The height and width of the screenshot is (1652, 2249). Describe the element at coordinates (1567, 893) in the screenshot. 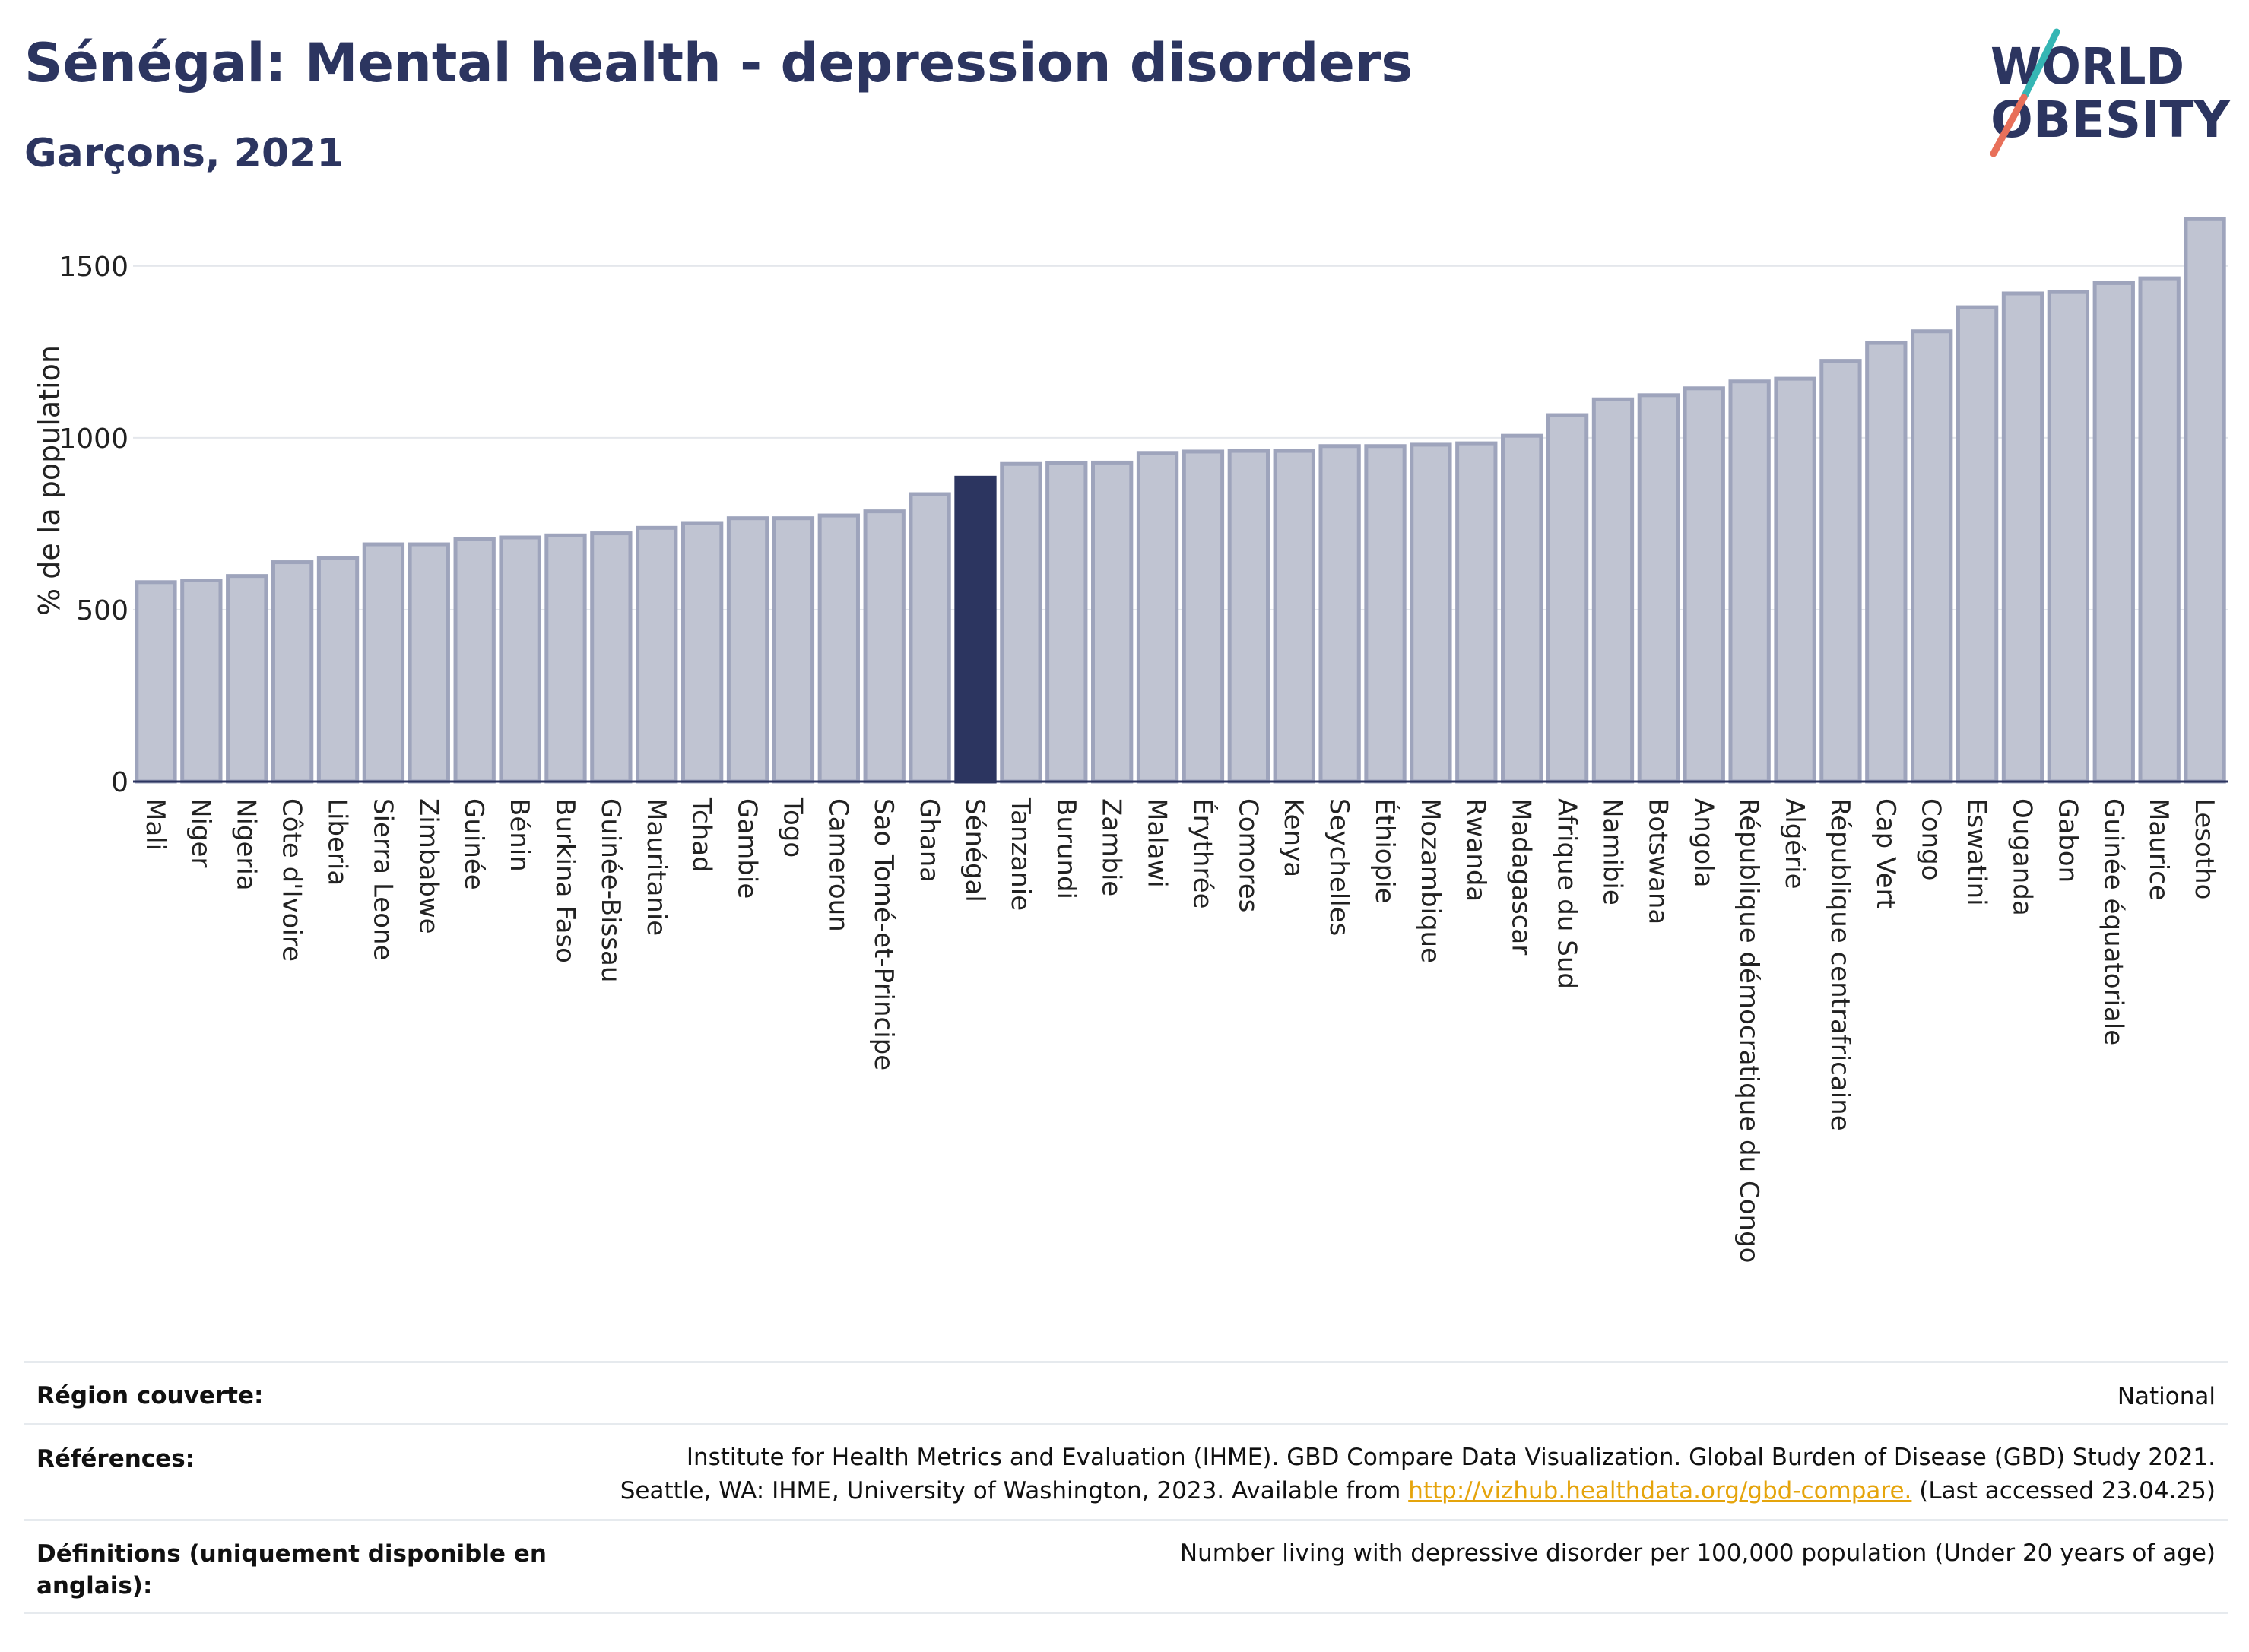

I see `x-tick-label: Afrique du Sud` at that location.